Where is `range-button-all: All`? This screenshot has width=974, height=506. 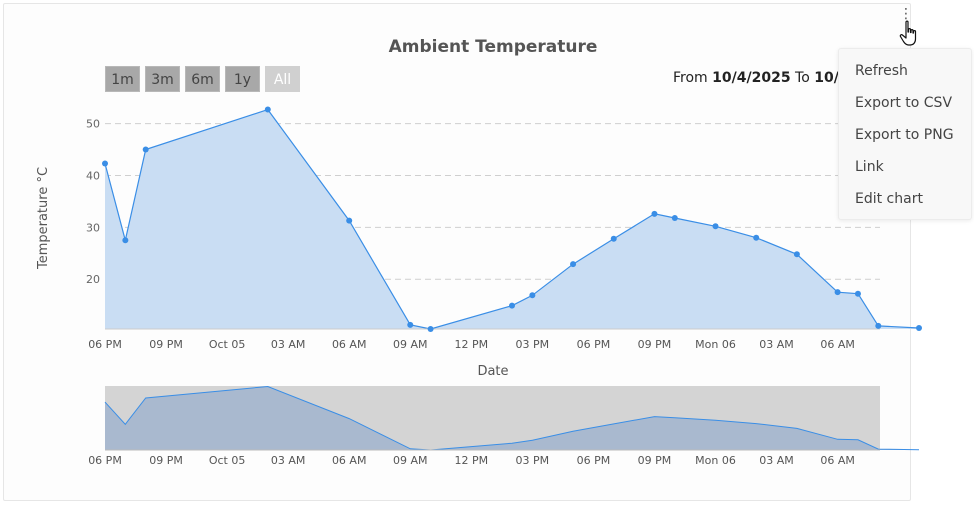
range-button-all: All is located at coordinates (282, 79).